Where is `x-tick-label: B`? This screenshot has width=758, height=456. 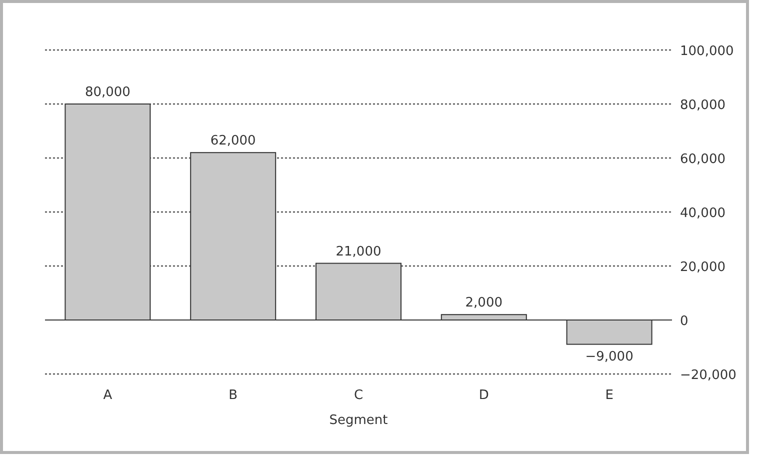
x-tick-label: B is located at coordinates (233, 395).